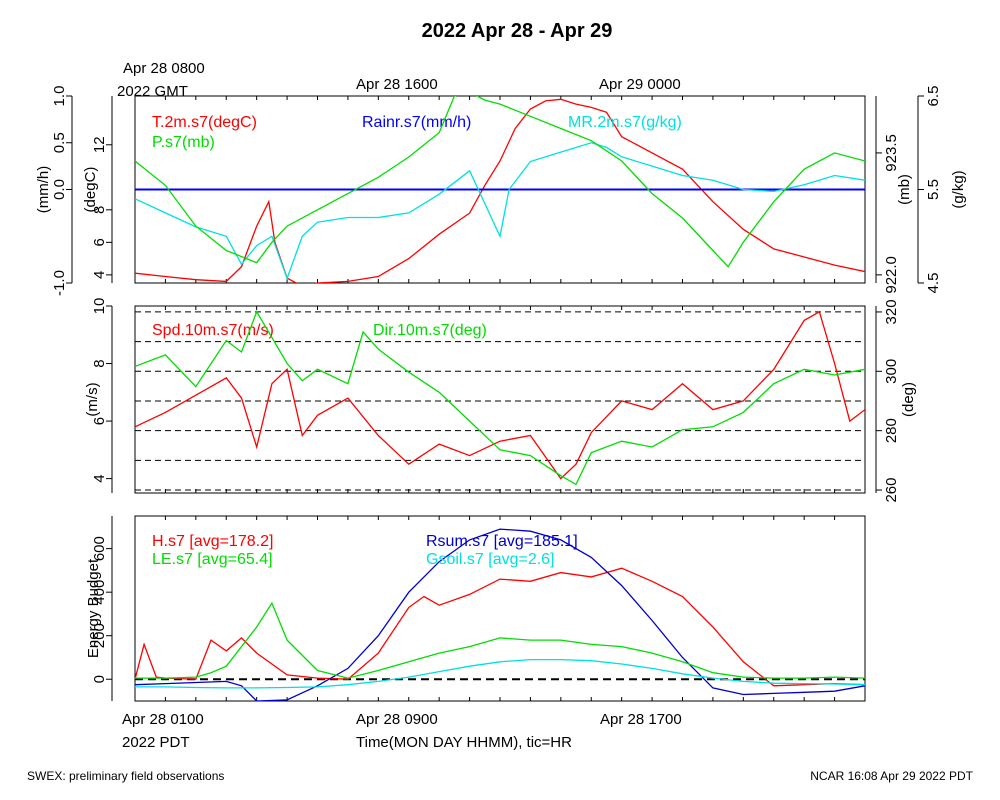 Image resolution: width=1000 pixels, height=800 pixels. What do you see at coordinates (891, 430) in the screenshot?
I see `y-tick-label: 280` at bounding box center [891, 430].